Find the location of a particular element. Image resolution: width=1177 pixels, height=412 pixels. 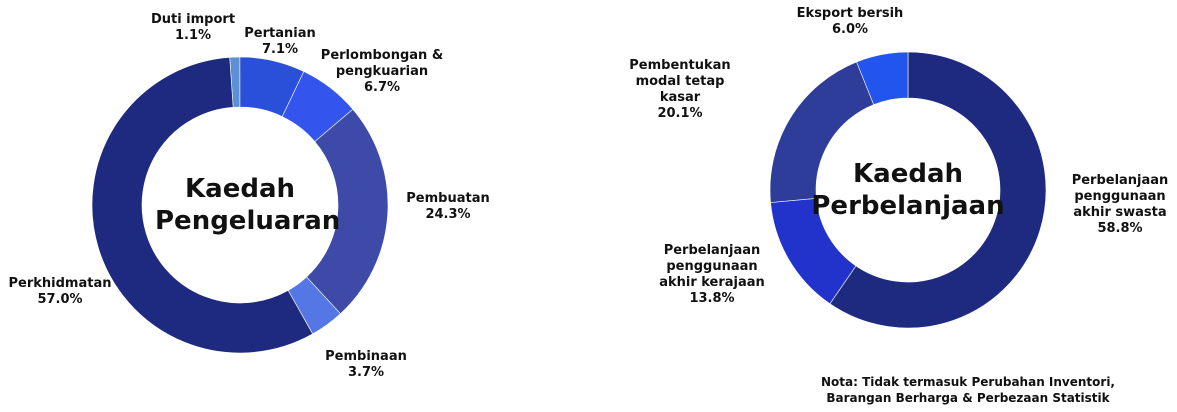

slice-value: 58.8% is located at coordinates (1120, 228).